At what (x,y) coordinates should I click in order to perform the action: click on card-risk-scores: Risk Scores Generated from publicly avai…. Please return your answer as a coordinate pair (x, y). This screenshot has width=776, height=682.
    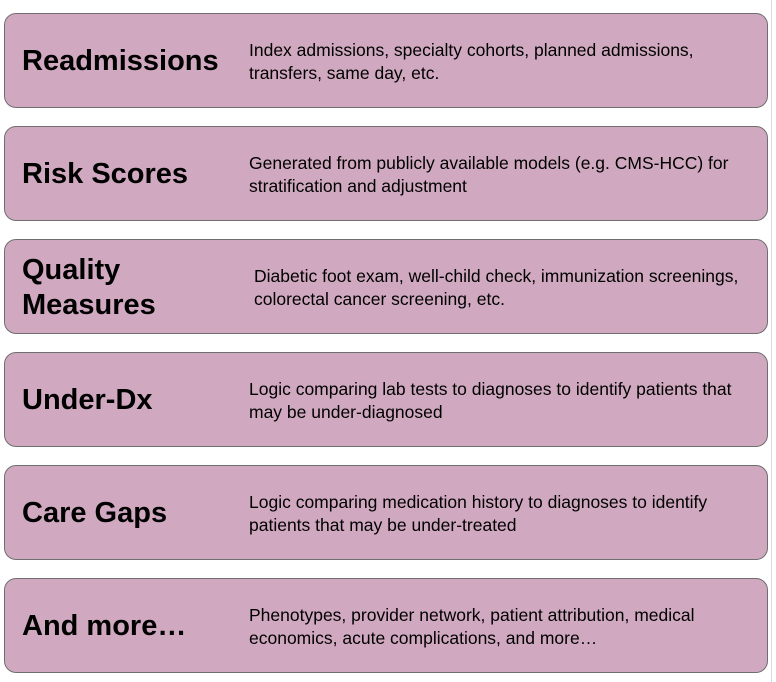
    Looking at the image, I should click on (386, 173).